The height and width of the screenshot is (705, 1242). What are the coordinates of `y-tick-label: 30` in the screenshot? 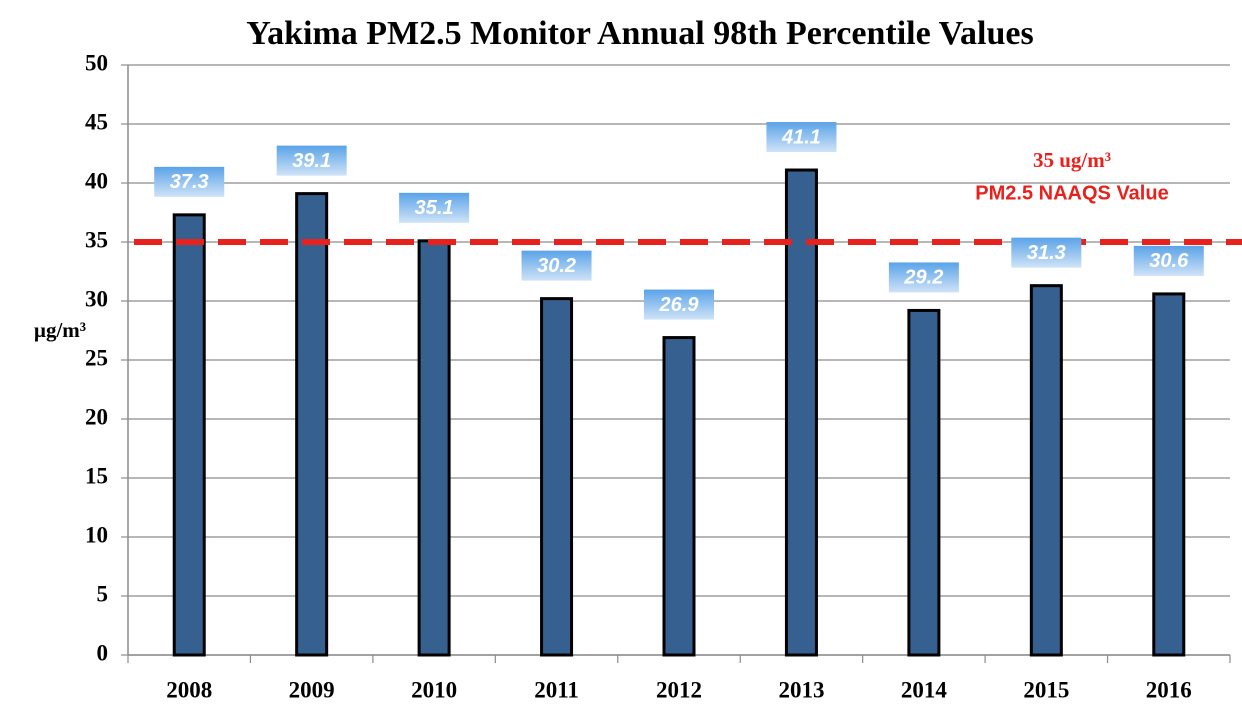 It's located at (96, 298).